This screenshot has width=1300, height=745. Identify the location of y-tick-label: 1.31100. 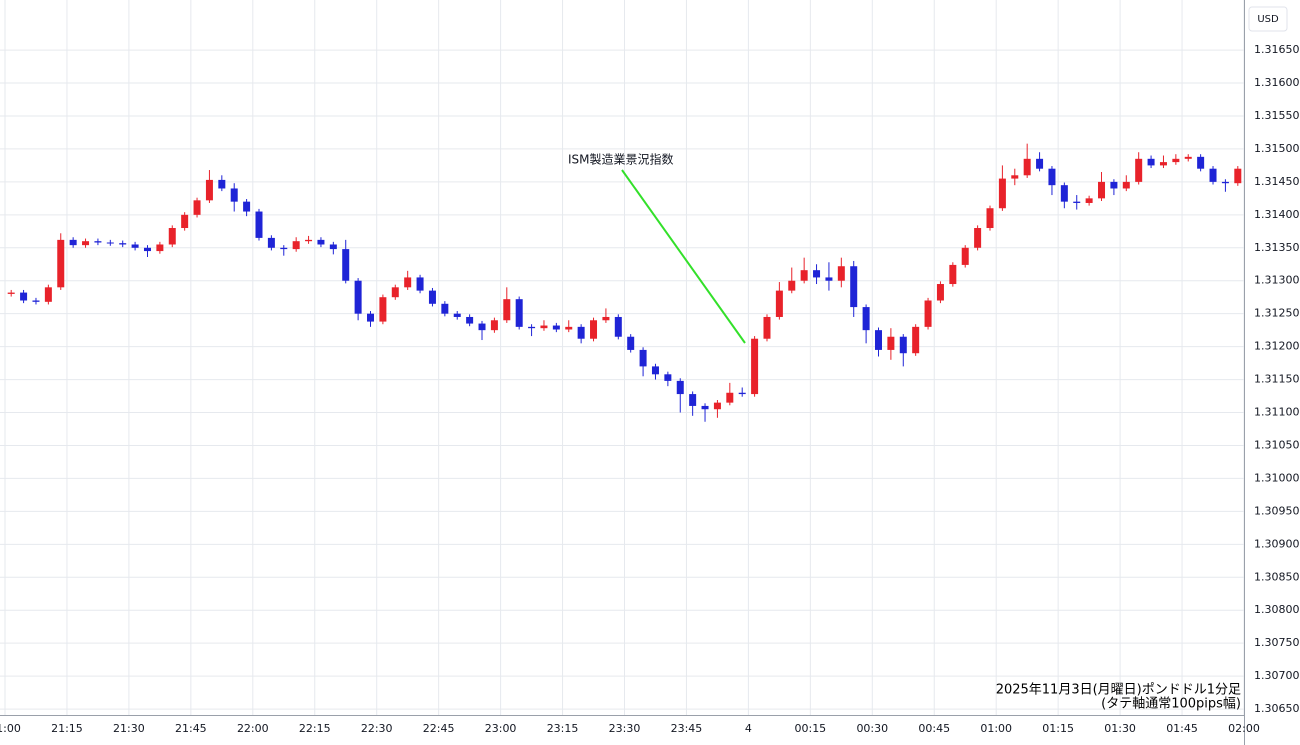
(1277, 412).